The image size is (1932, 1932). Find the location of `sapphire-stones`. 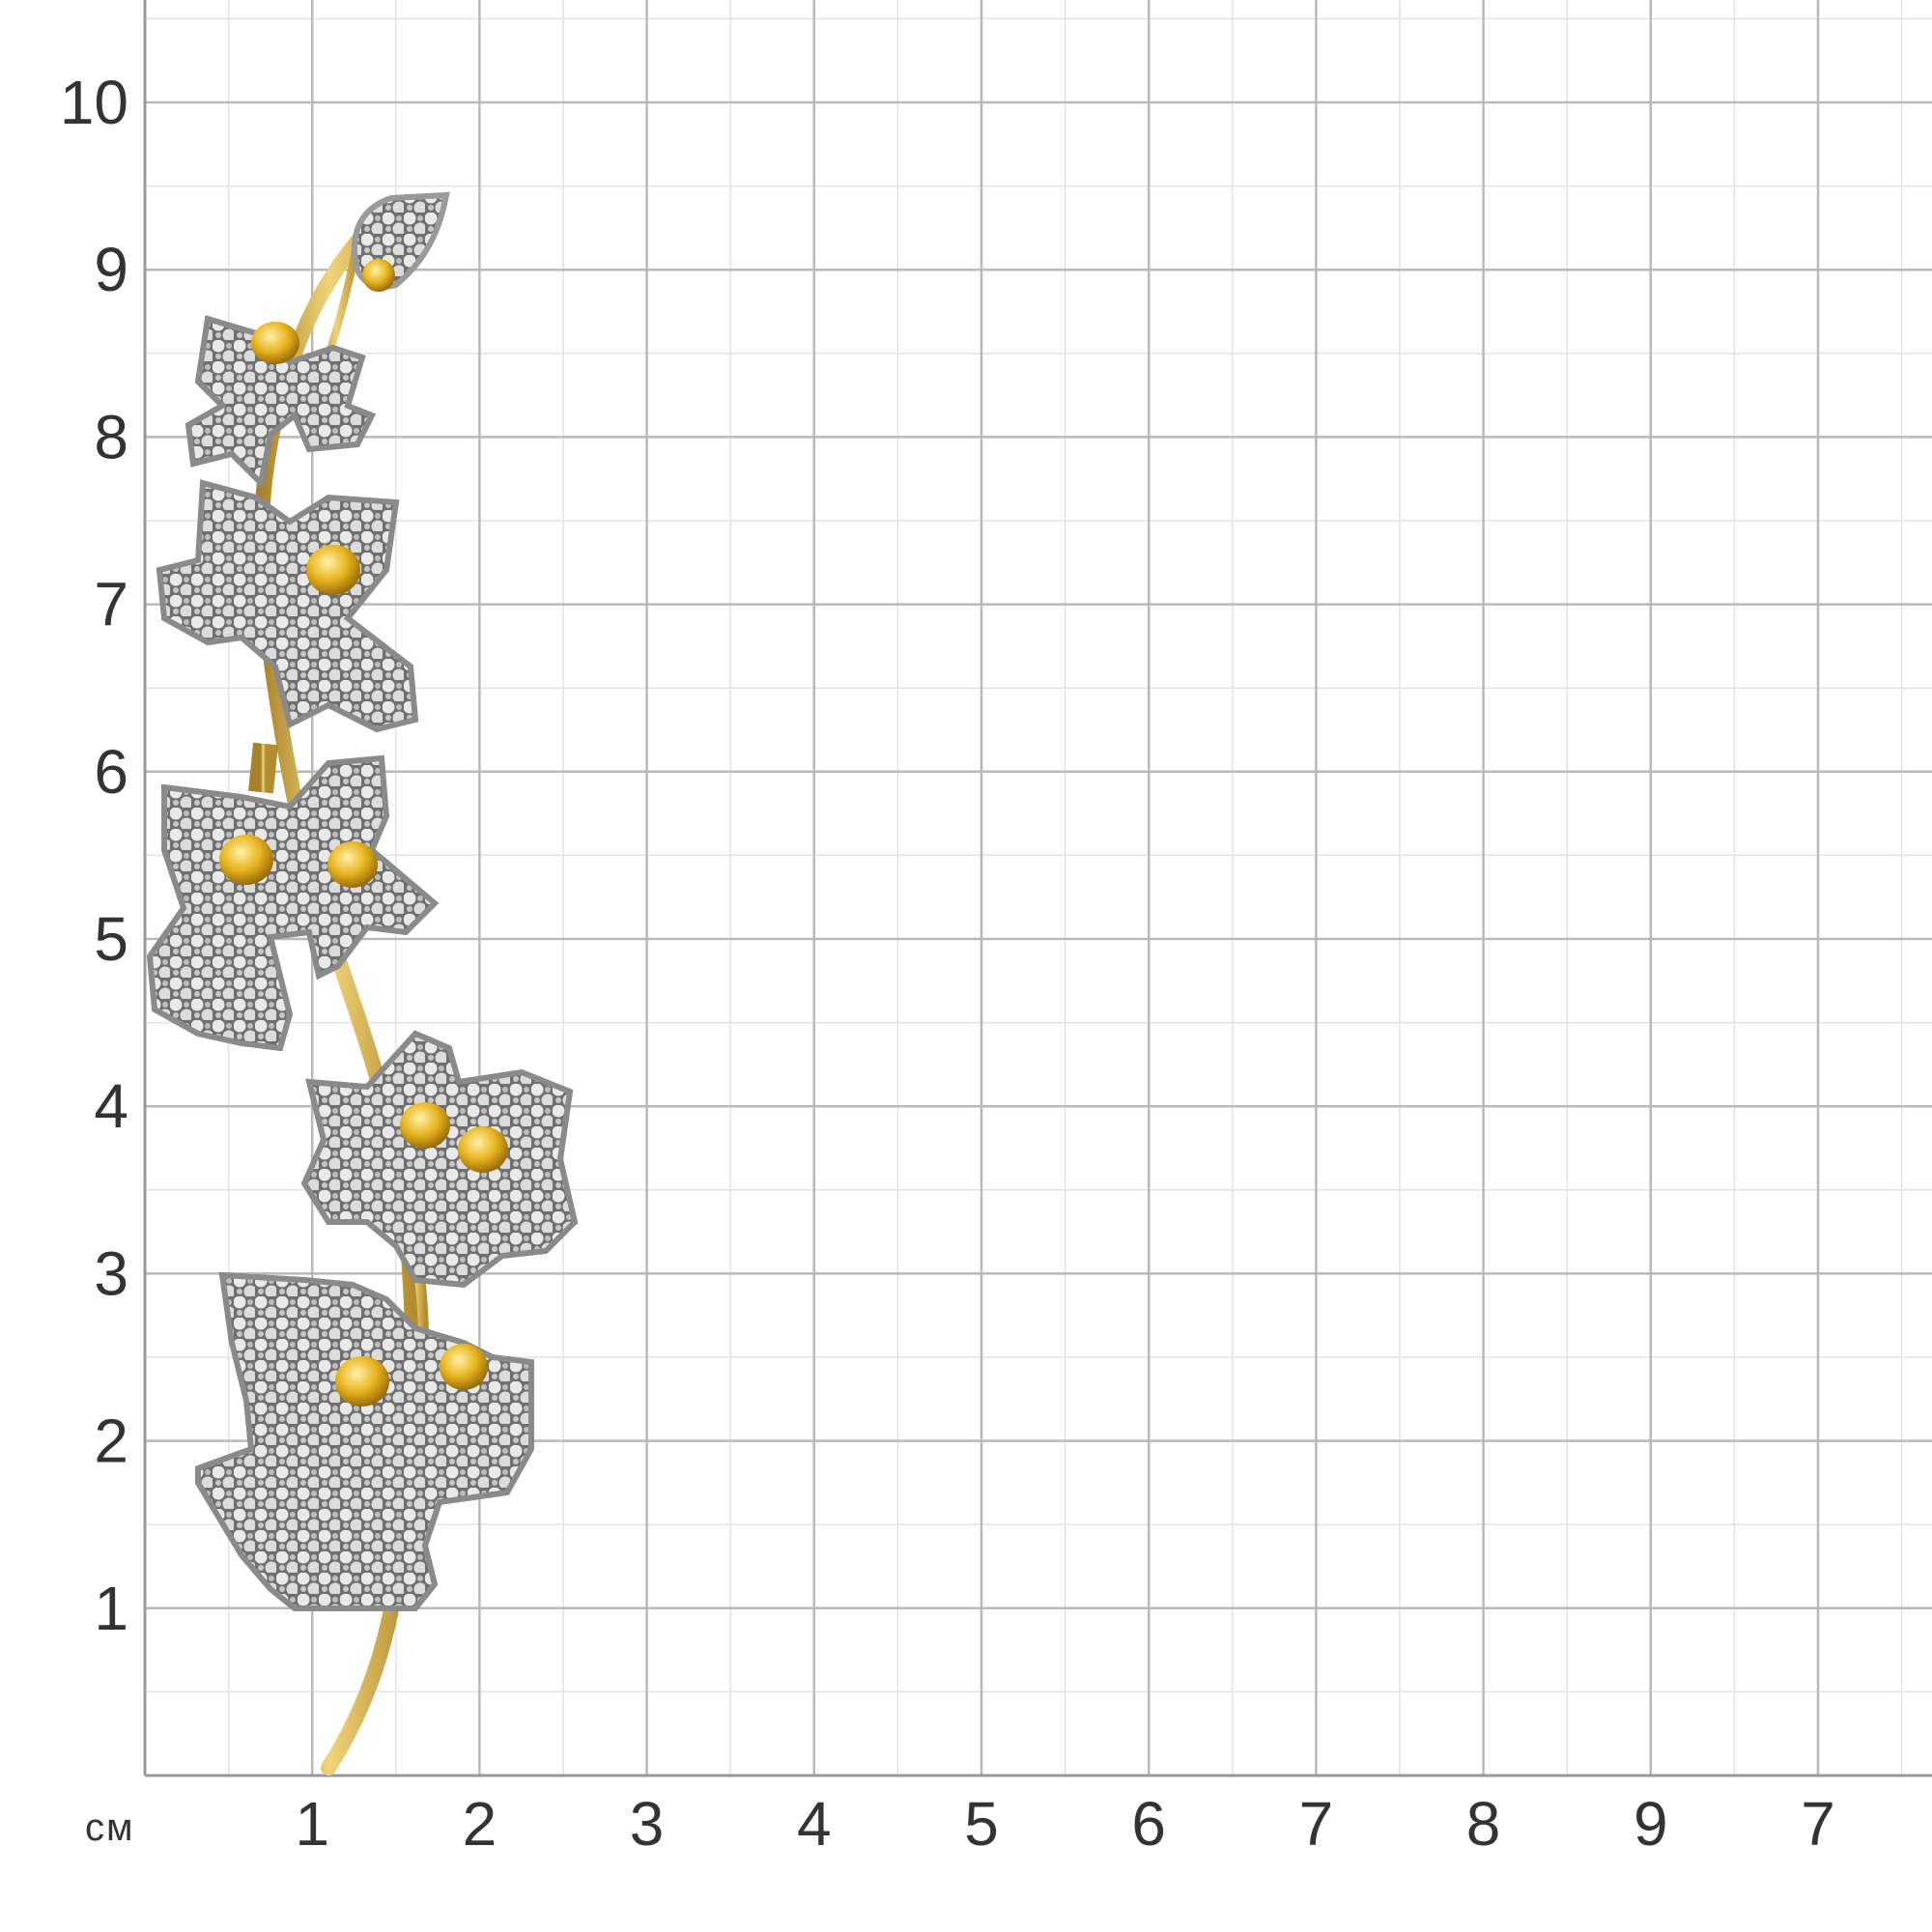

sapphire-stones is located at coordinates (363, 832).